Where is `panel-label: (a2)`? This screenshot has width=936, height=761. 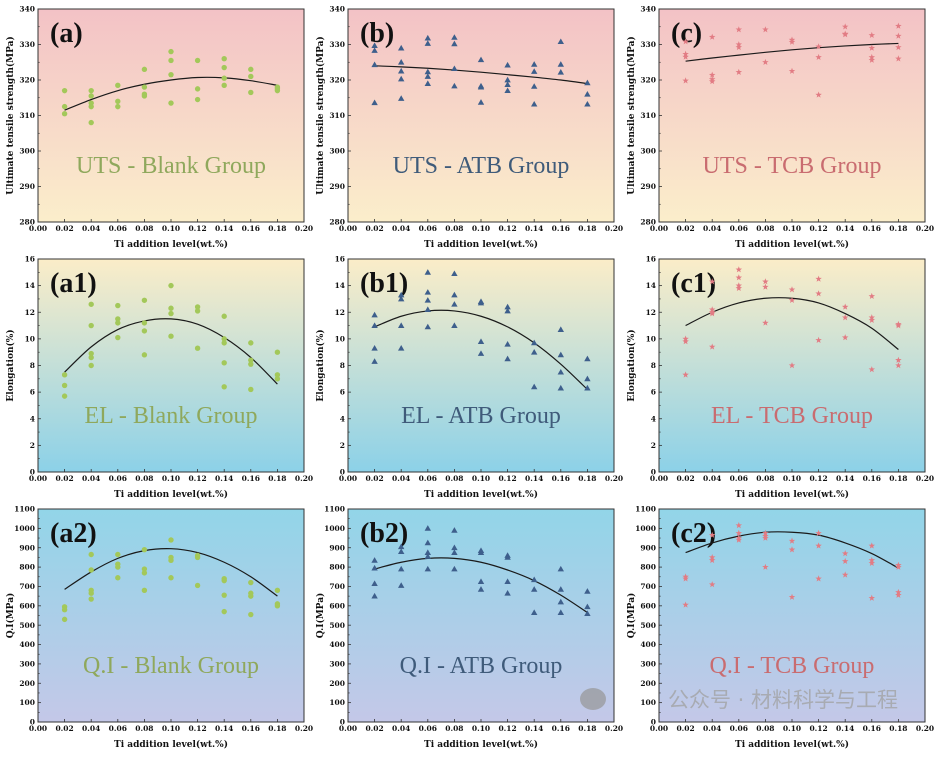
panel-label: (a2) is located at coordinates (73, 533).